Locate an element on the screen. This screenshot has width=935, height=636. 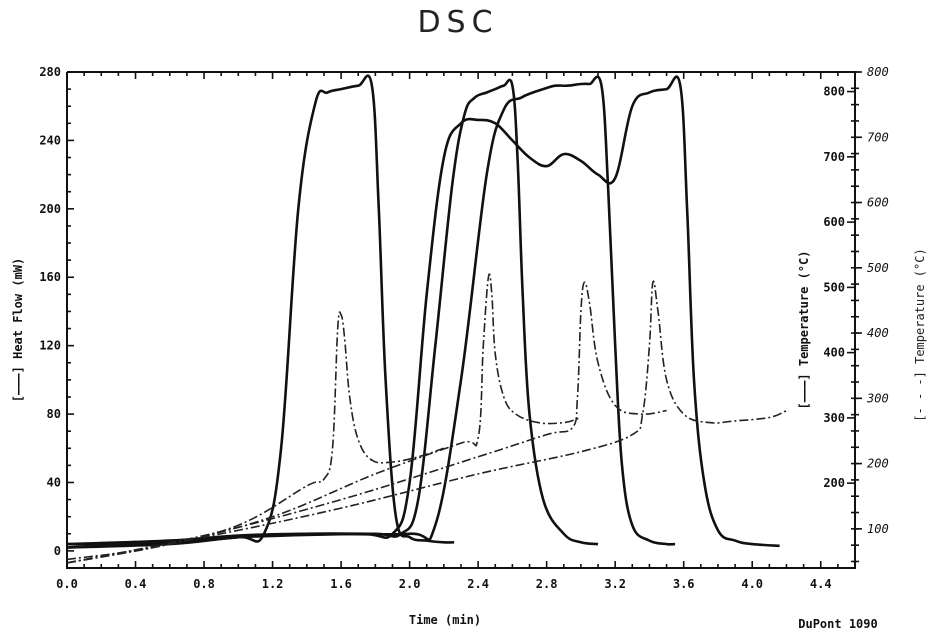
y2-inner-tick-label: 800 is located at coordinates (834, 92).